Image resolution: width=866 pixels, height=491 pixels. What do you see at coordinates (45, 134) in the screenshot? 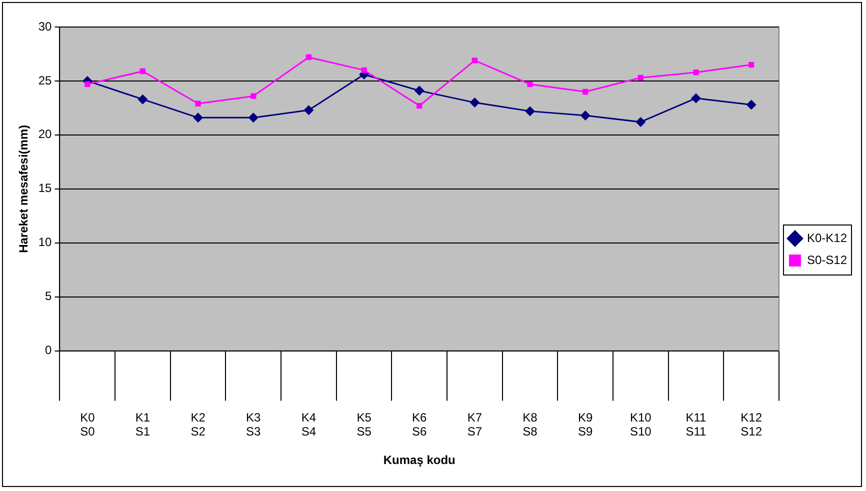
I see `y-tick-label: 20` at bounding box center [45, 134].